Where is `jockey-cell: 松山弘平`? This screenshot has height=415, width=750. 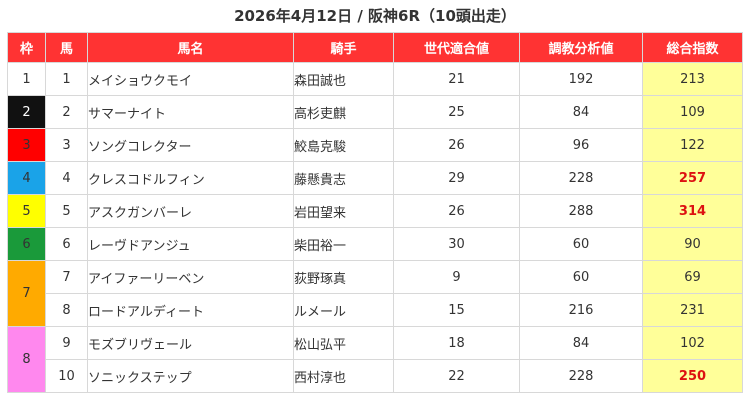 jockey-cell: 松山弘平 is located at coordinates (343, 343).